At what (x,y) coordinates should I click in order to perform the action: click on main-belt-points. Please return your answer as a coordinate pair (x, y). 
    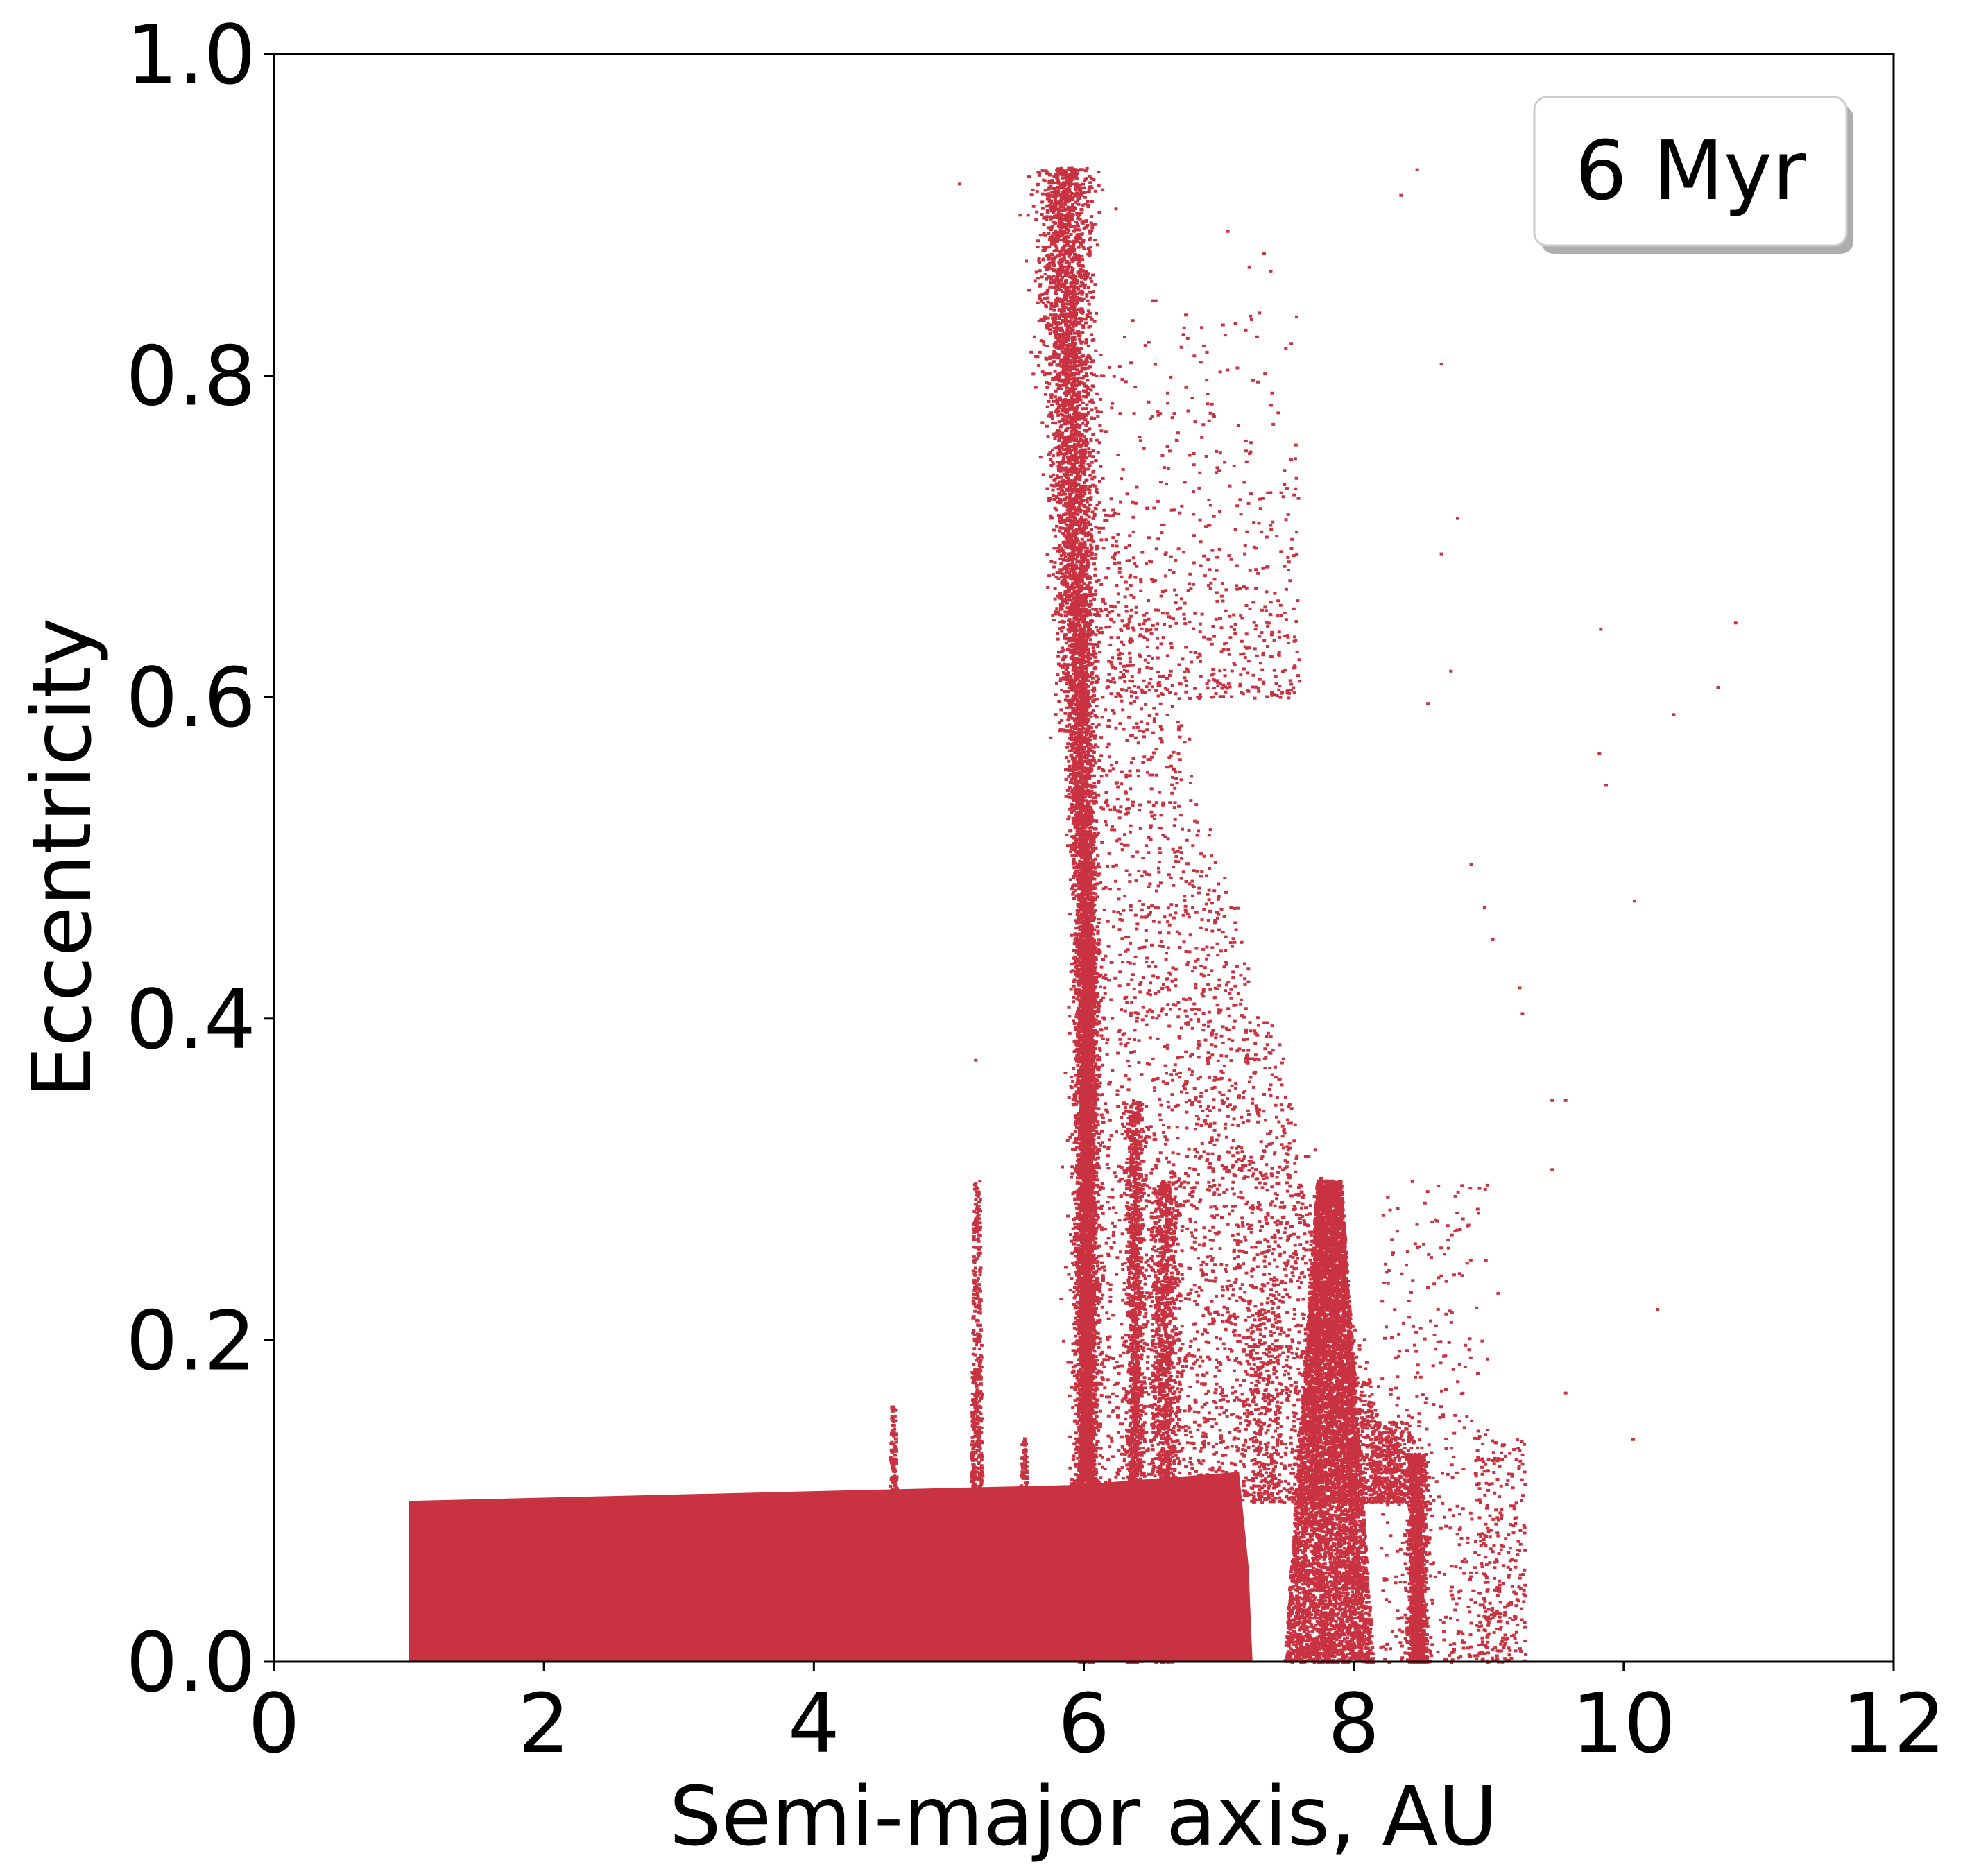
    Looking at the image, I should click on (831, 1567).